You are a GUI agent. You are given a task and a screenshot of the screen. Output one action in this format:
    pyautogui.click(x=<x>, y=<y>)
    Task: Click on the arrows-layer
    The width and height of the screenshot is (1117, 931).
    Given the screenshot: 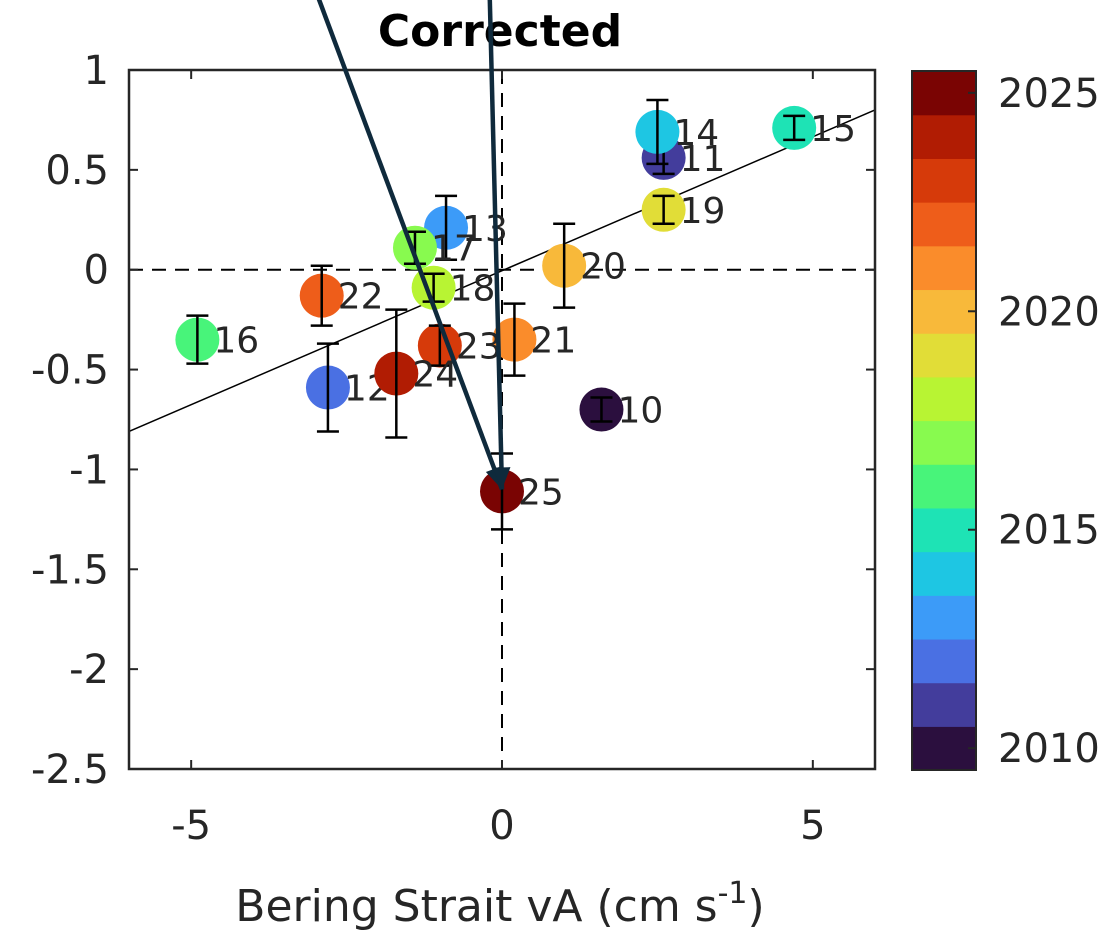 What is the action you would take?
    pyautogui.click(x=413, y=245)
    